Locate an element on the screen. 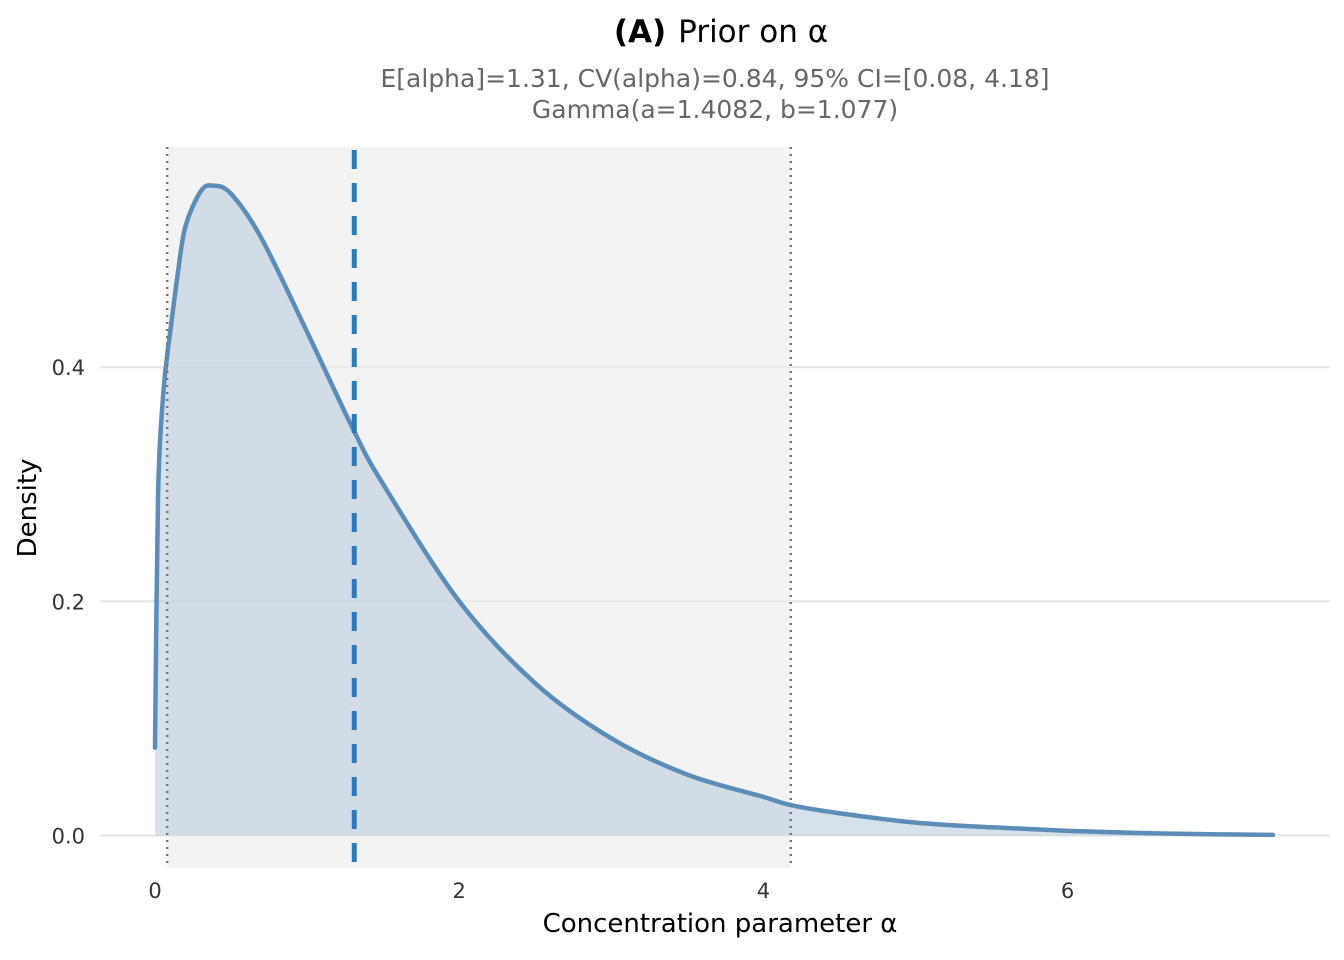  chart-subtitle-line2: Gamma(a=1.4082, b=1.077) is located at coordinates (715, 109).